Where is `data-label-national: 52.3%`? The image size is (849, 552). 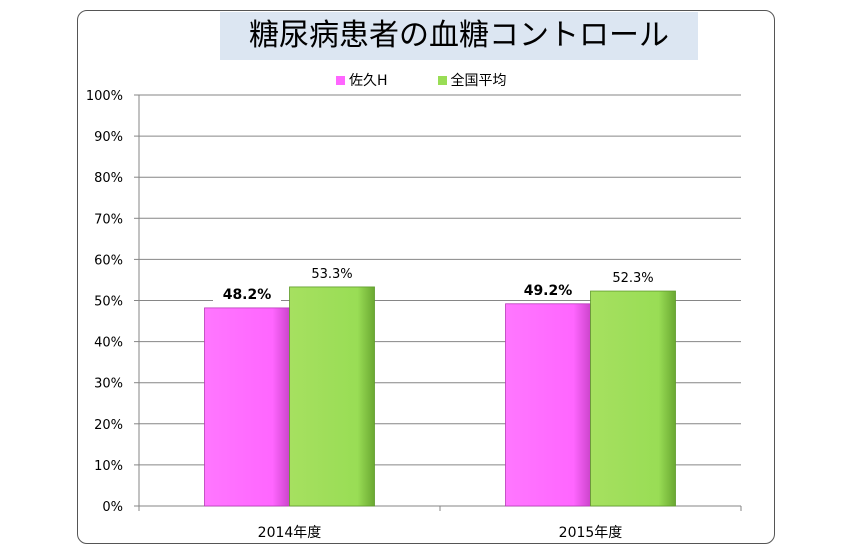
data-label-national: 52.3% is located at coordinates (632, 278).